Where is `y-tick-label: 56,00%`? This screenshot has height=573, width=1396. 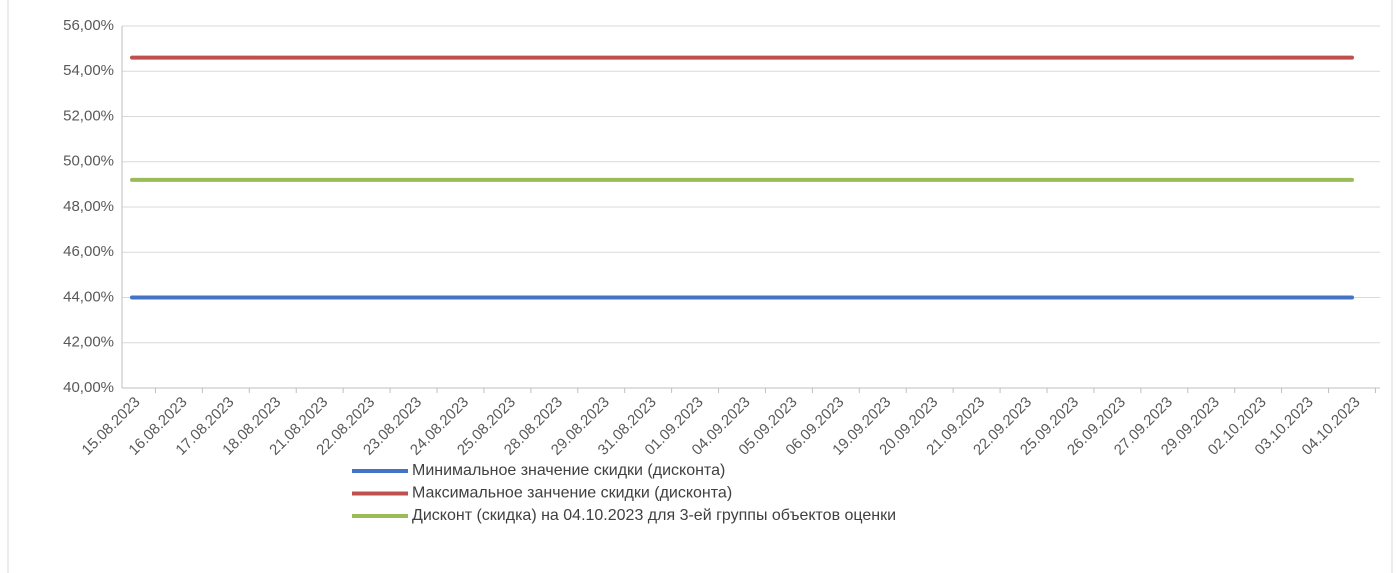 y-tick-label: 56,00% is located at coordinates (88, 25).